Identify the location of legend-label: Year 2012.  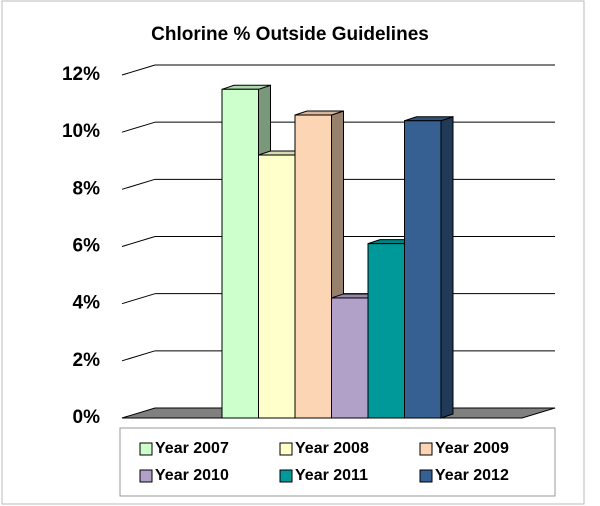
(472, 475).